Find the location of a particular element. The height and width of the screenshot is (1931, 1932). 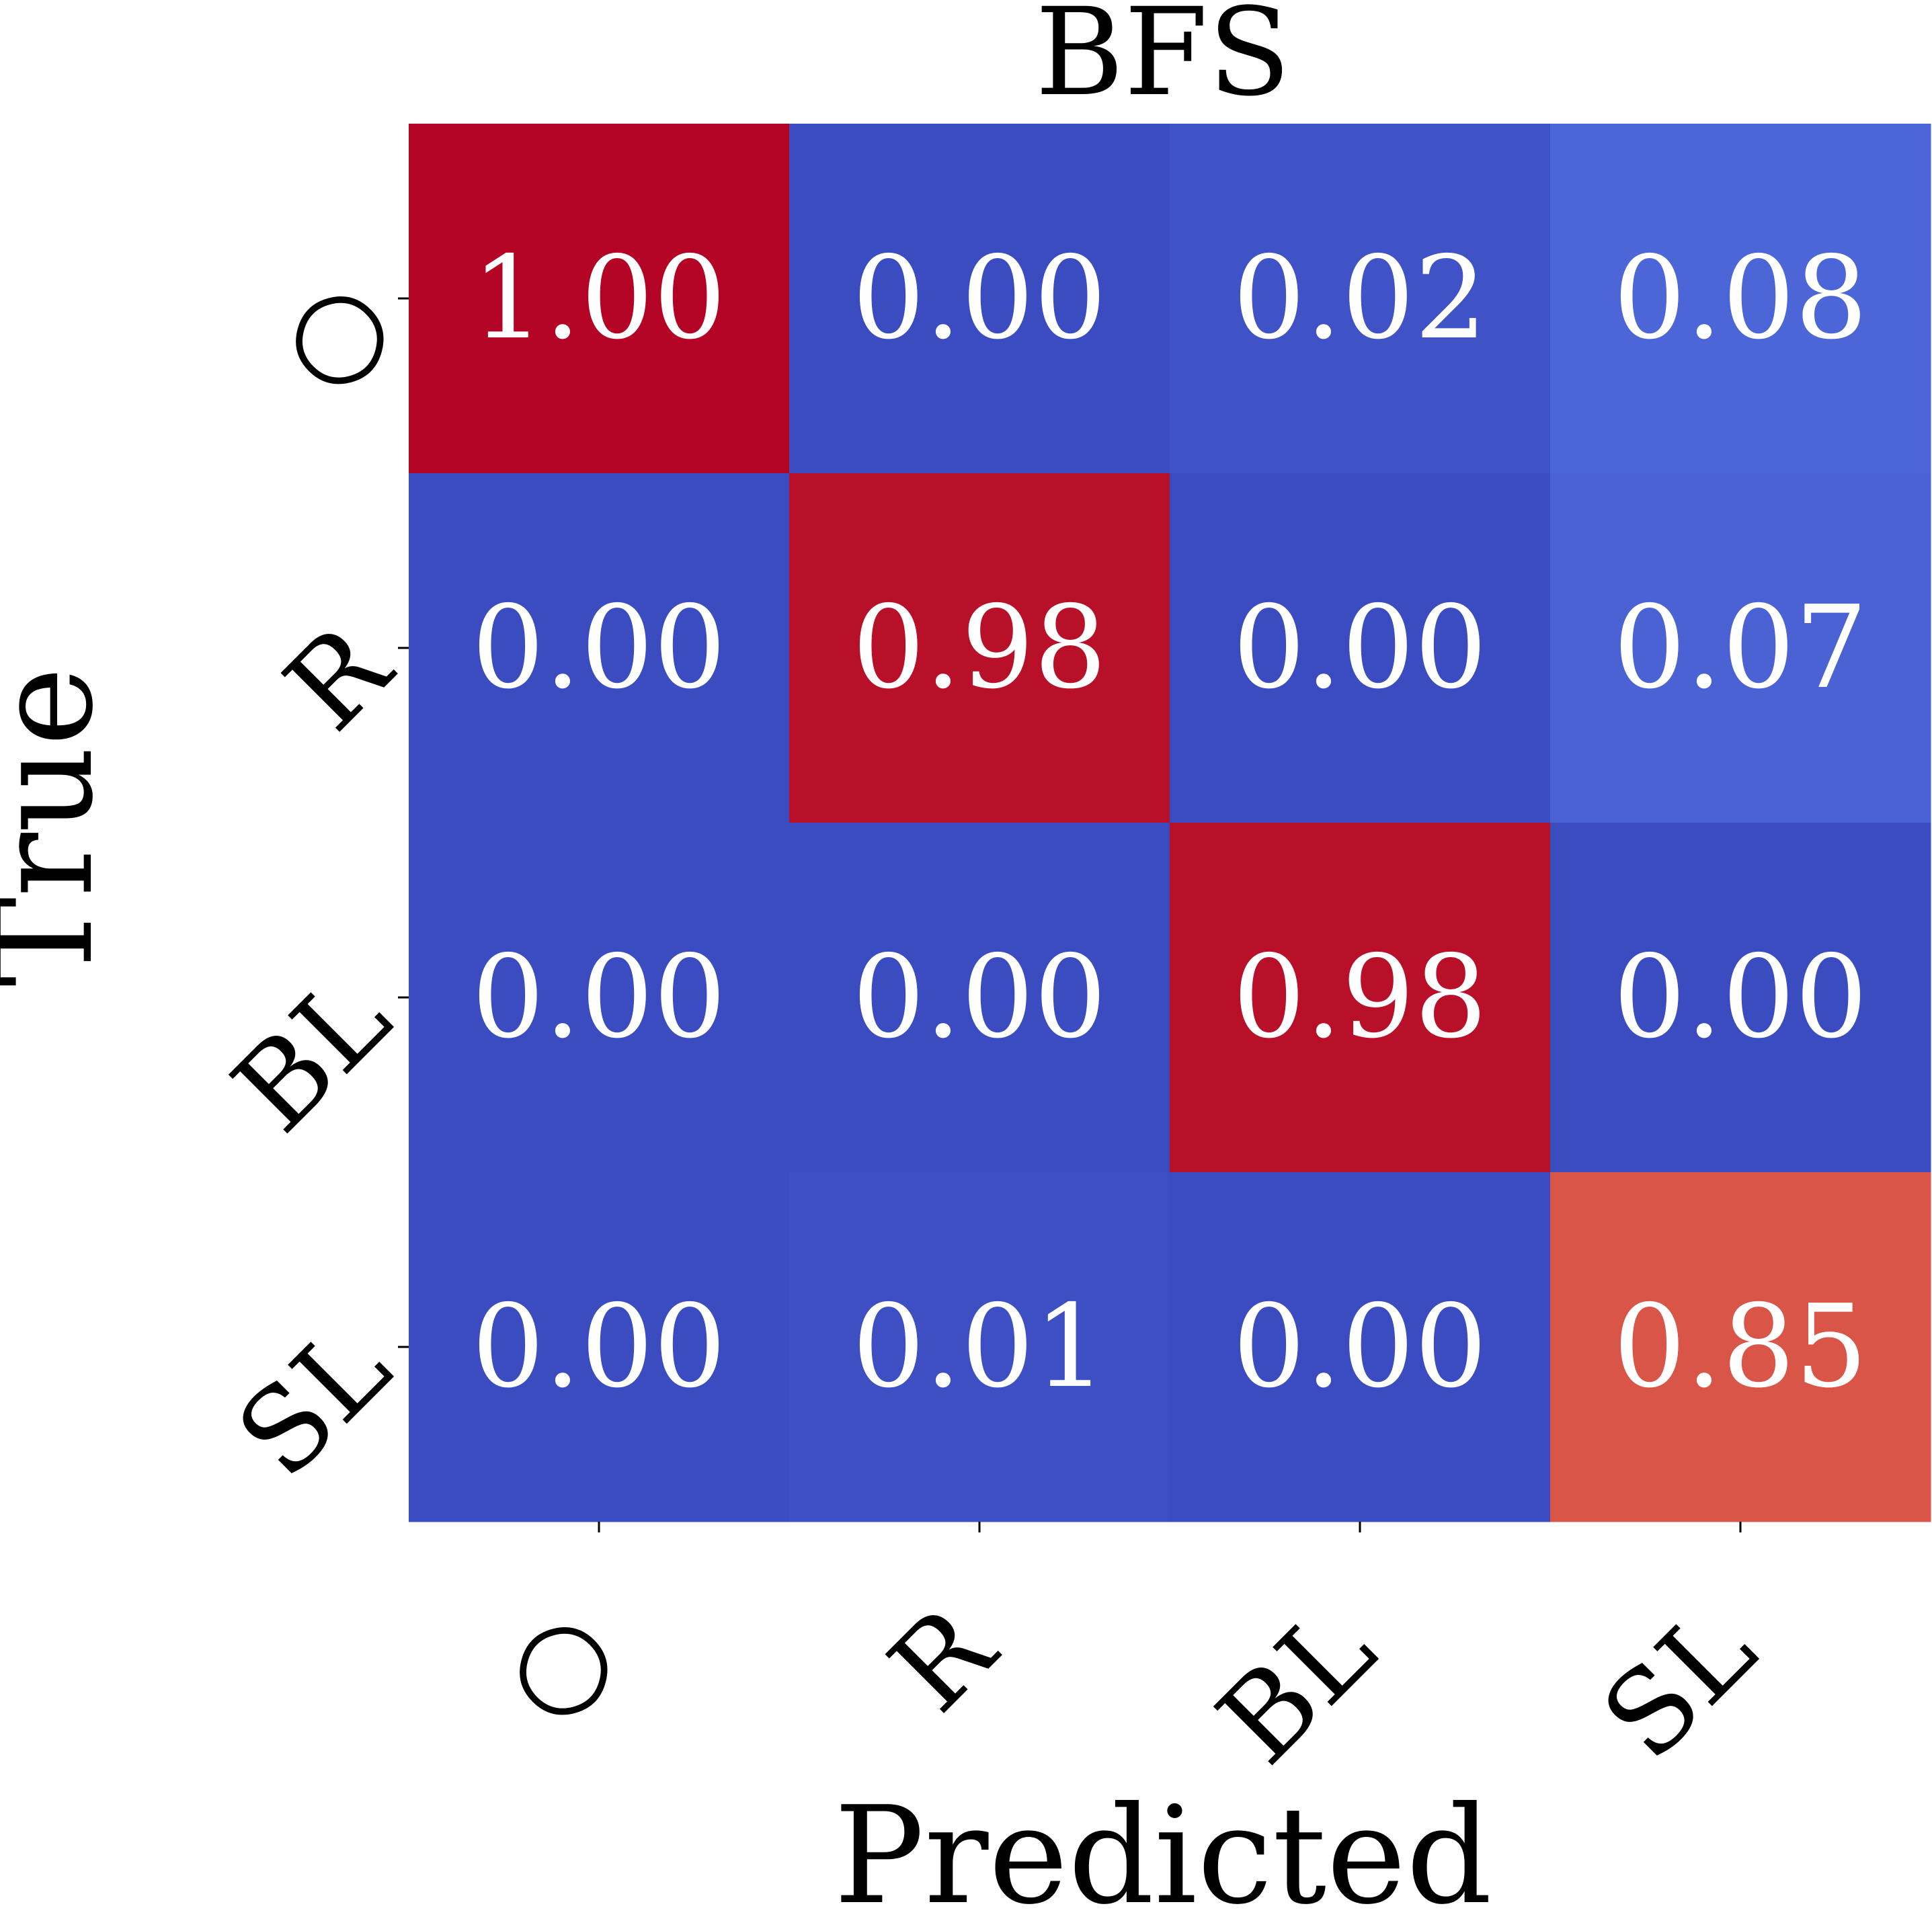

cell-value-label-r3-c1: 0.01 is located at coordinates (979, 1346).